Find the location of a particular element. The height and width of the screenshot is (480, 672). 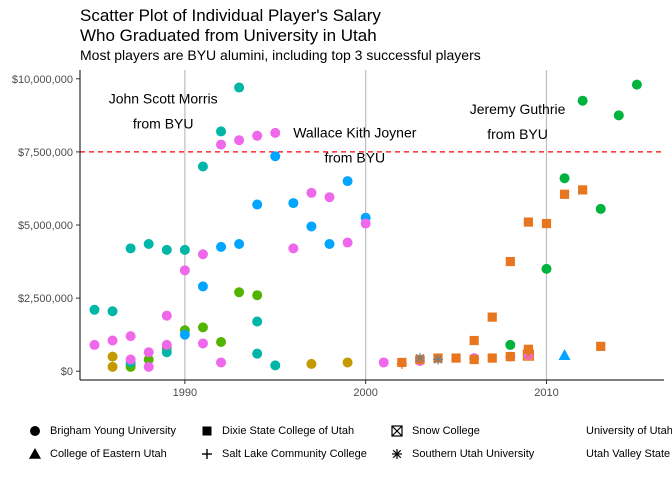

legend-item: Southern Utah University is located at coordinates (462, 454).